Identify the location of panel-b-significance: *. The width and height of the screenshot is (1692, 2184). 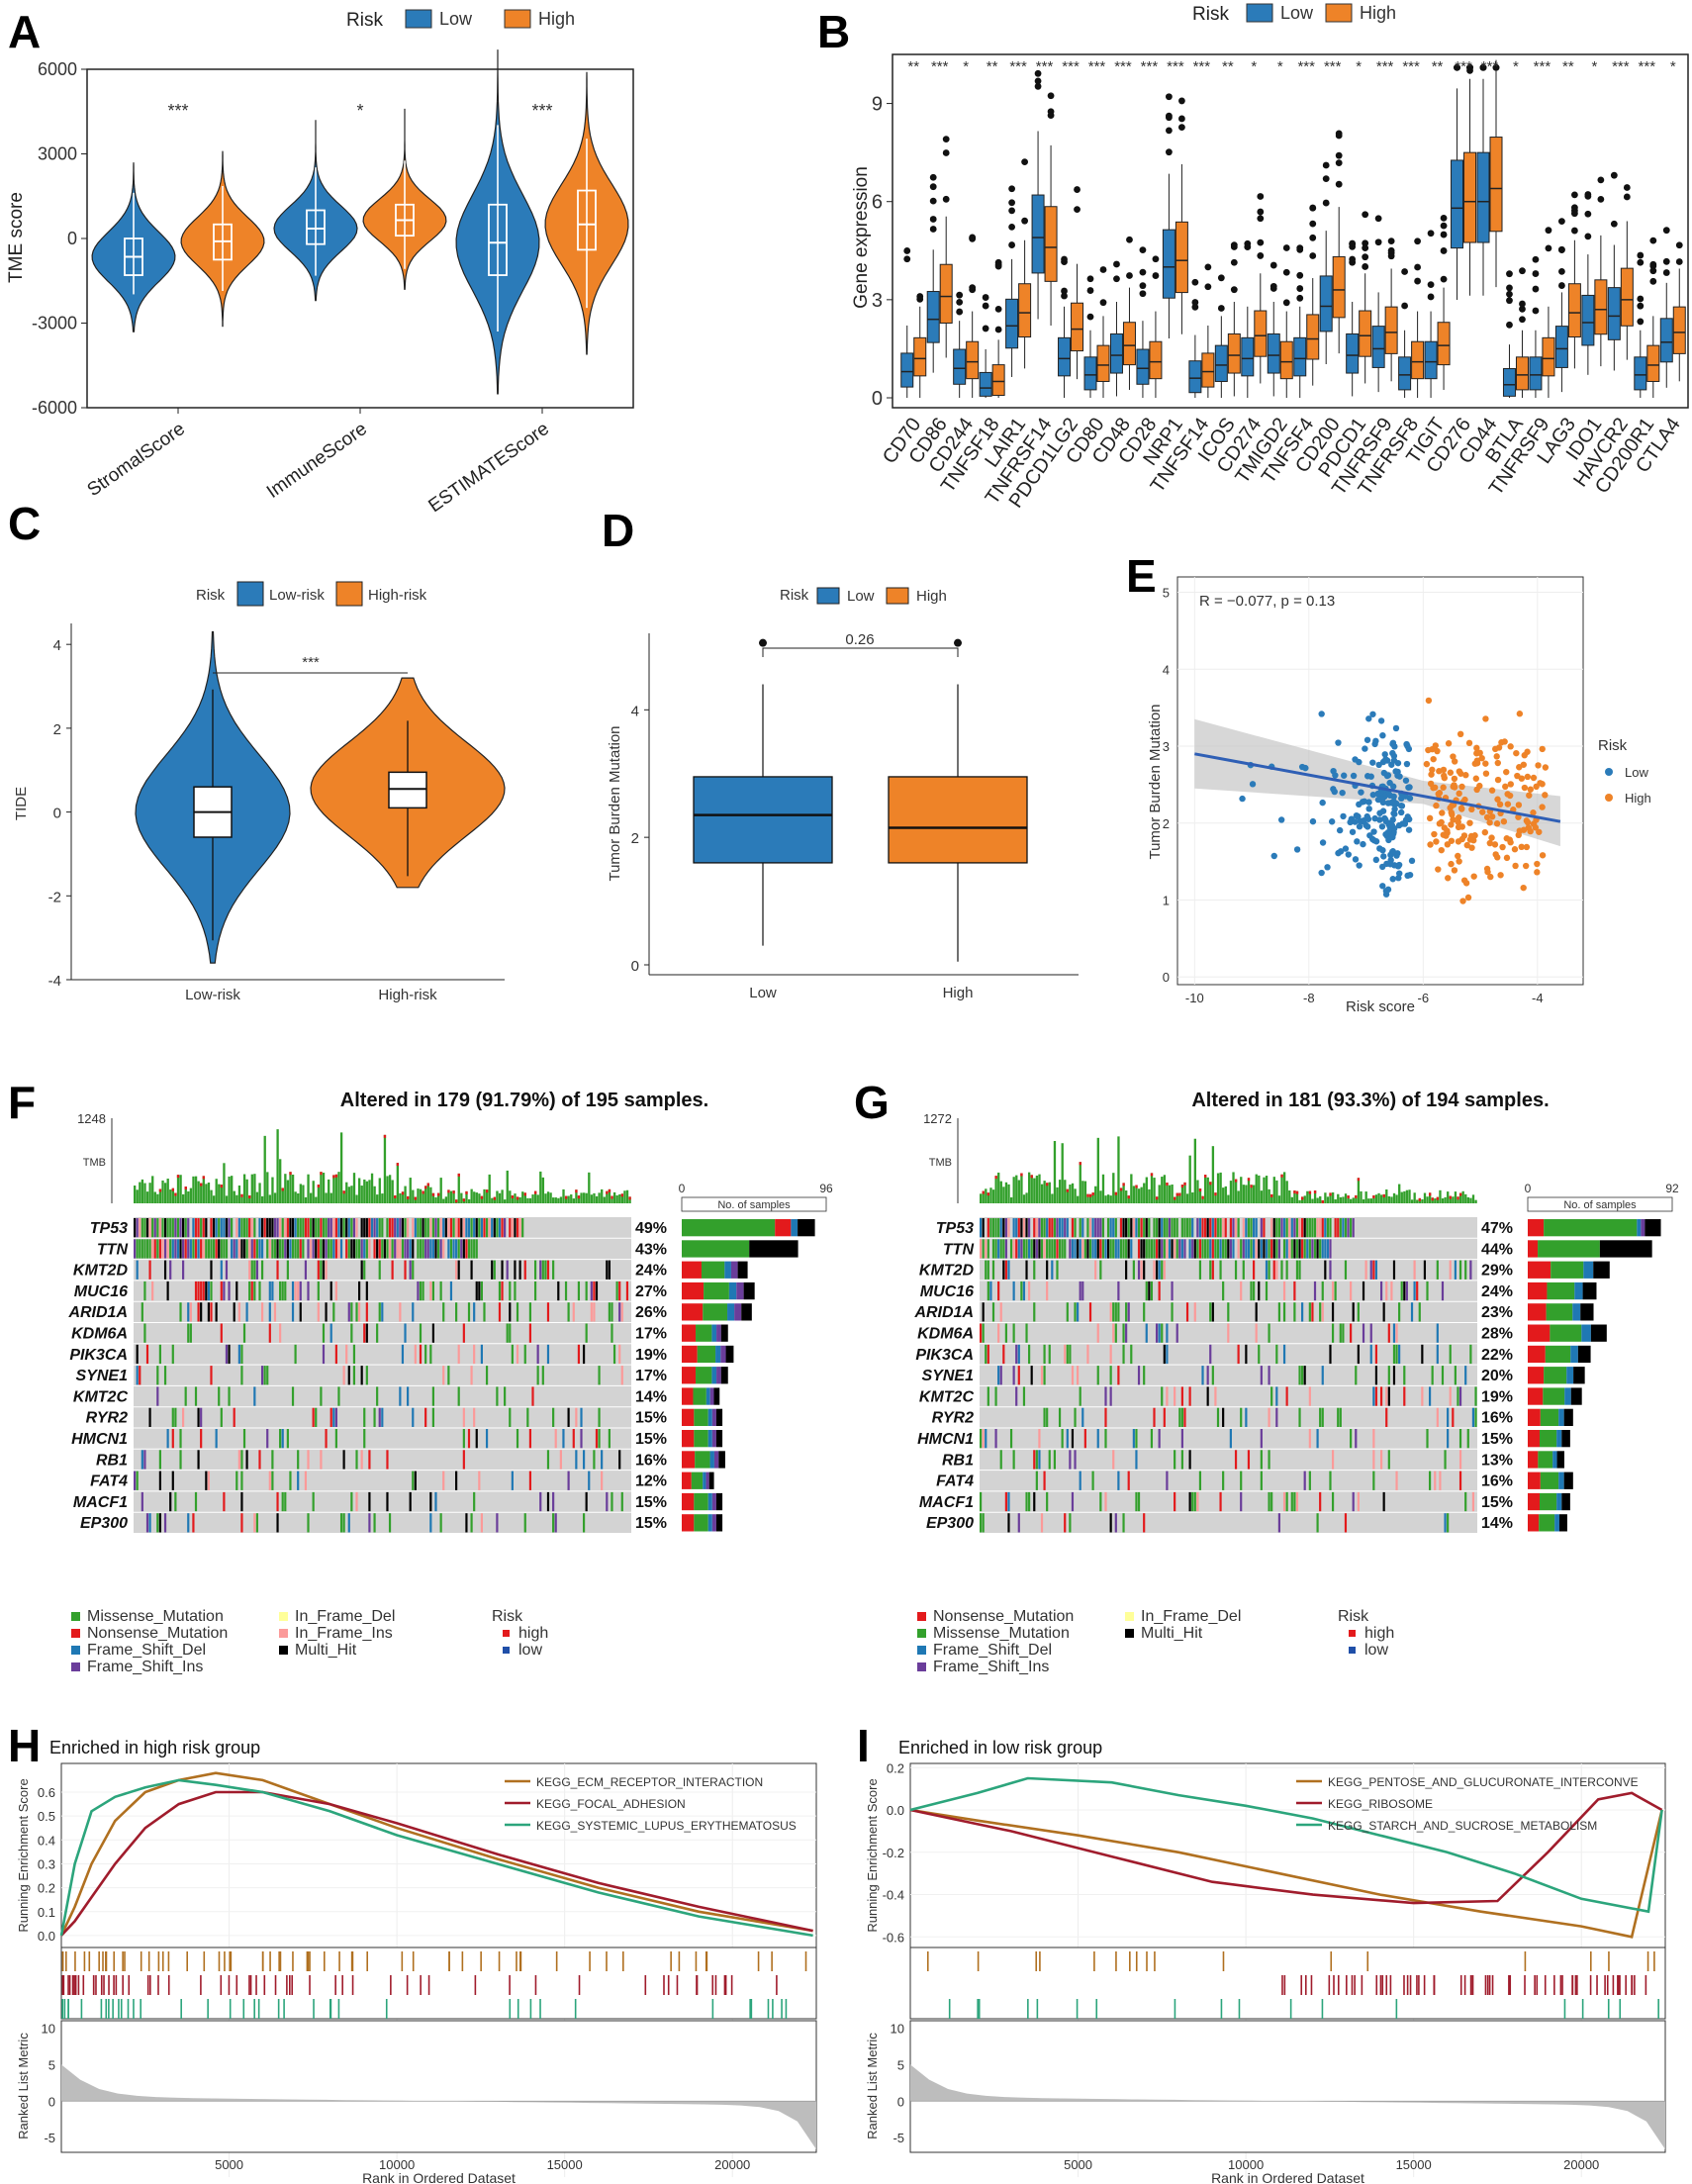
(1359, 66).